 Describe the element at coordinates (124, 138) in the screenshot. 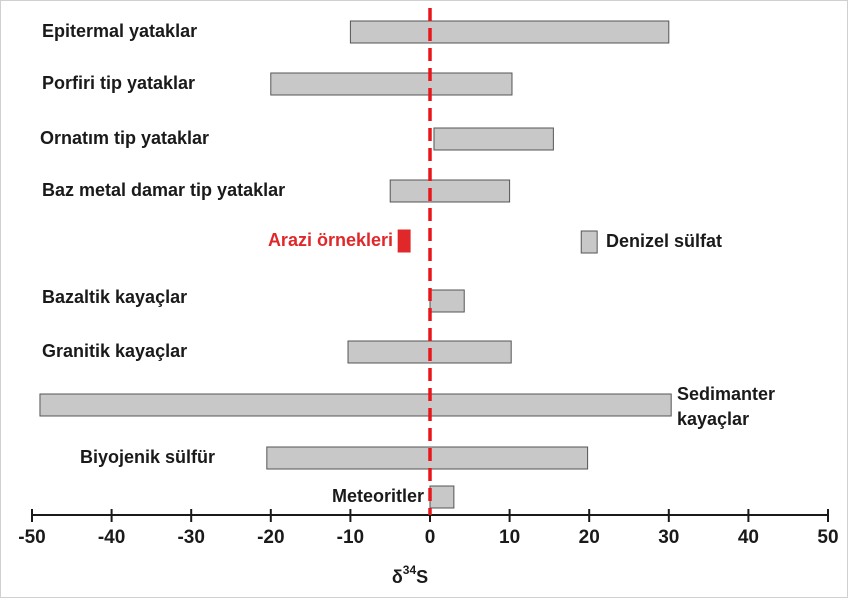

I see `category-label: Ornatım tip yataklar` at that location.